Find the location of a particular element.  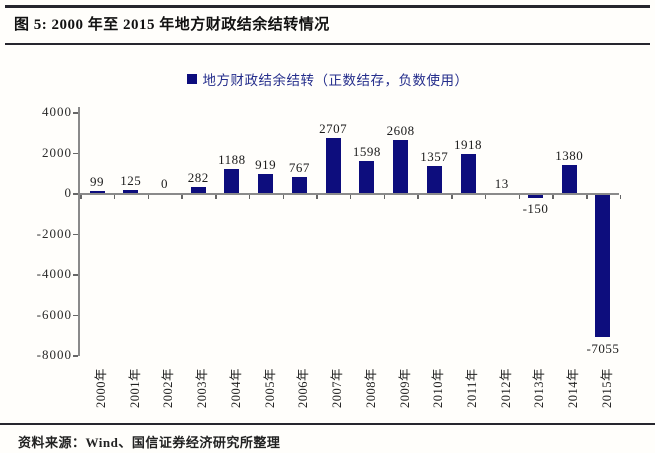

x-axis-category-label: 2012年 is located at coordinates (505, 388).